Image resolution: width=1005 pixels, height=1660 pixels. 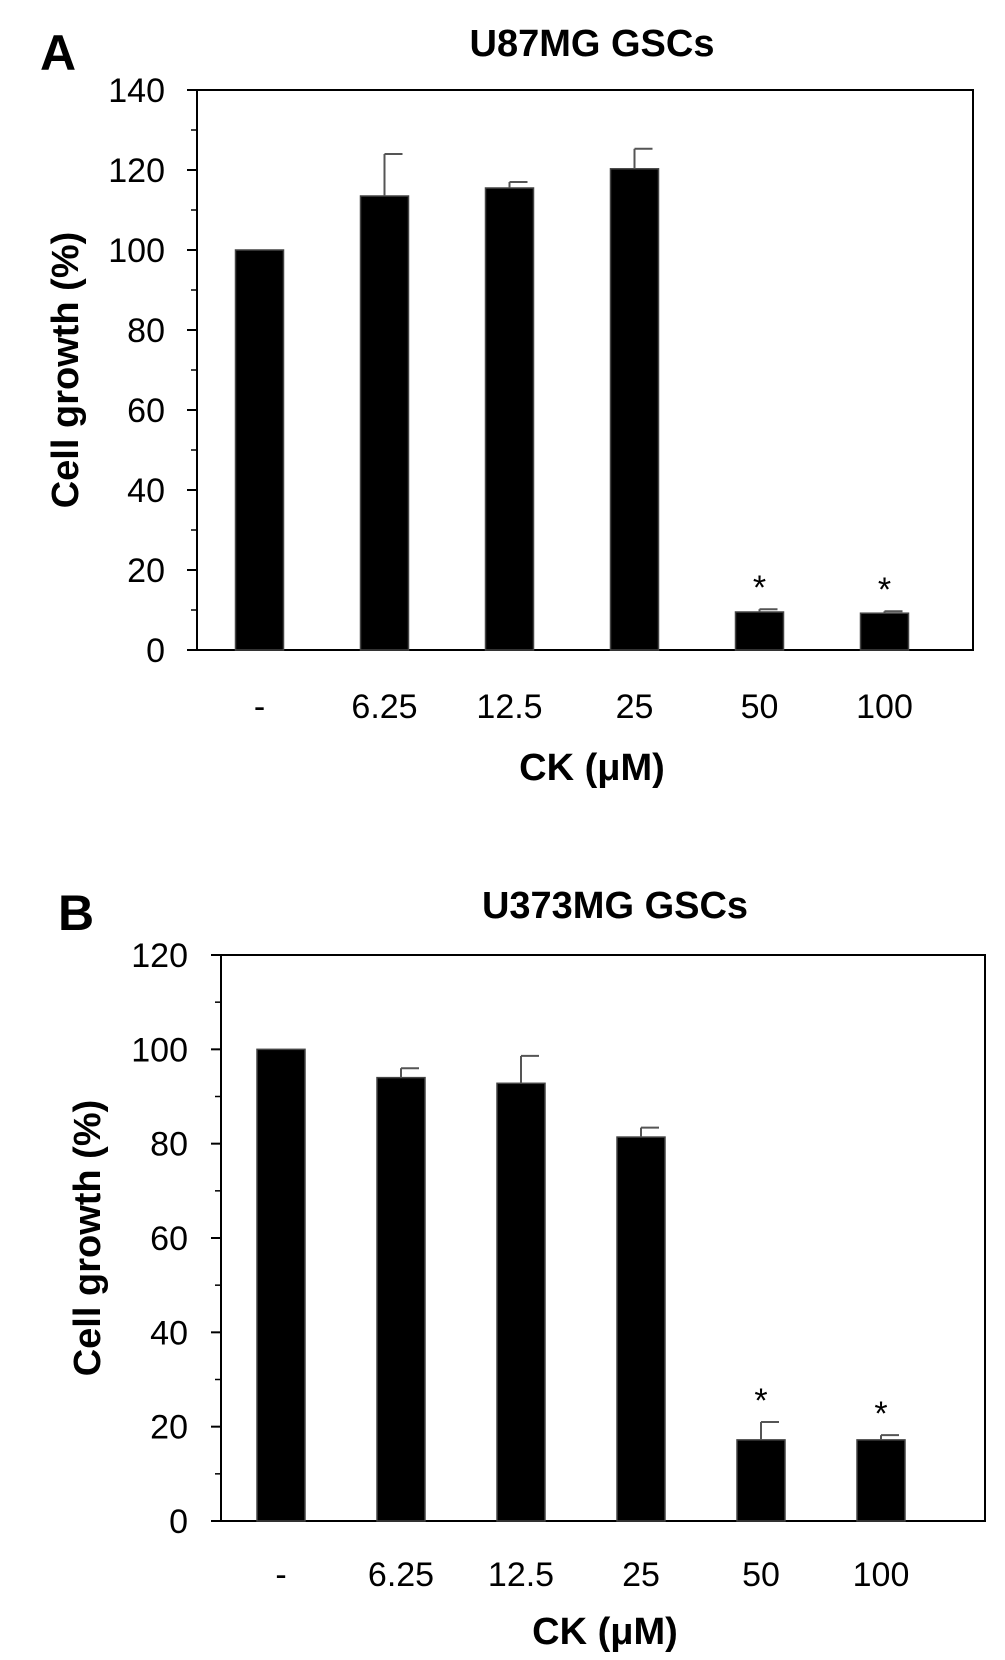 I want to click on x-axis-title-a: CK (μM), so click(x=592, y=768).